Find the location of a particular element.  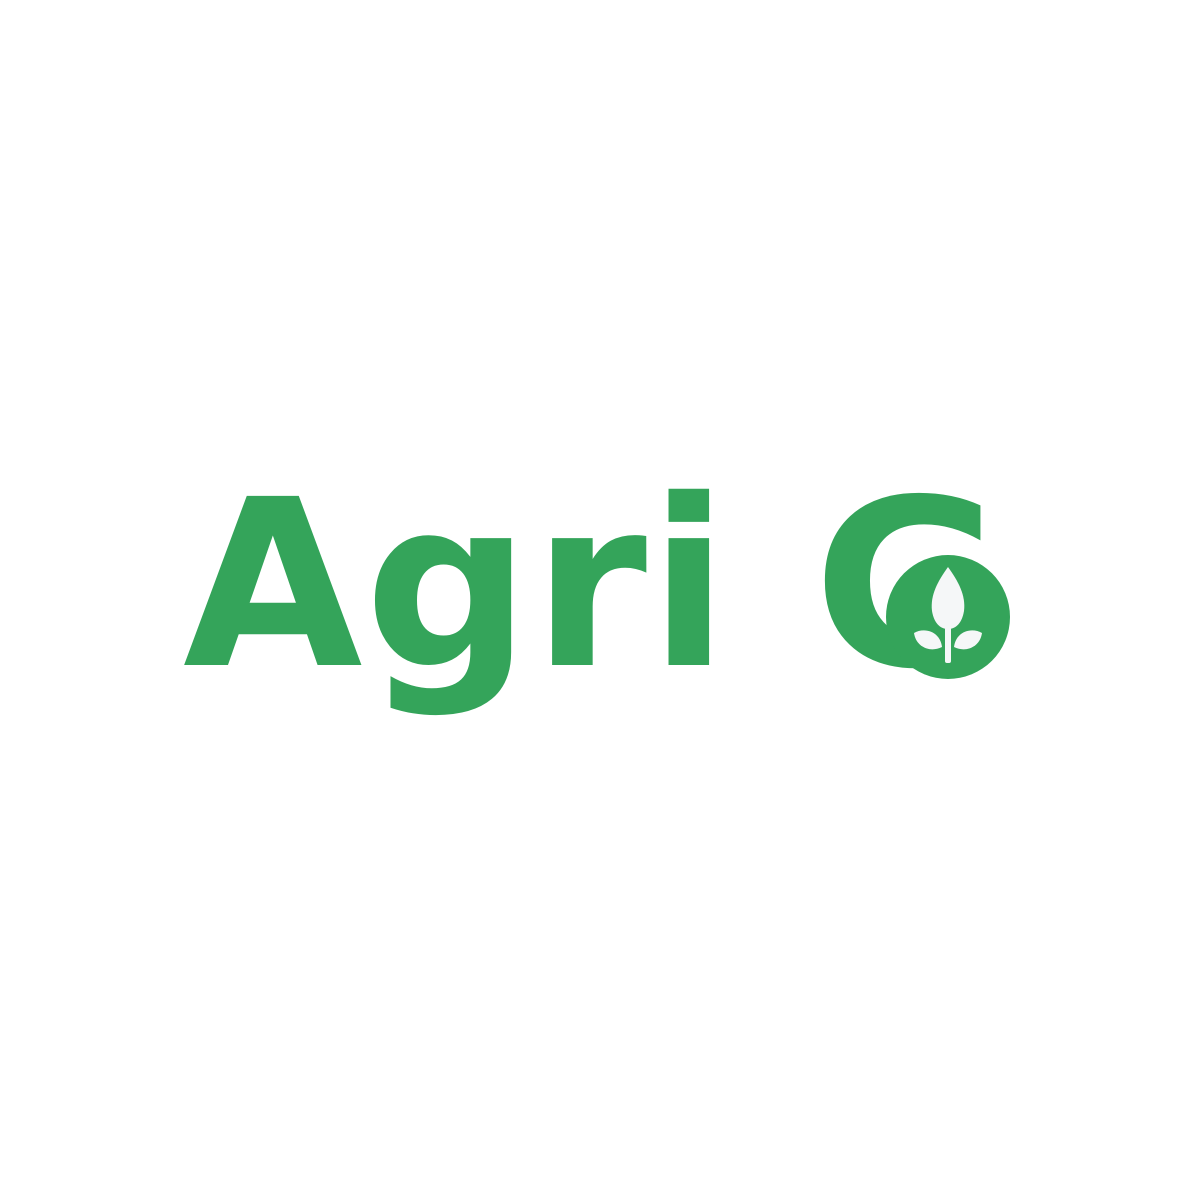

leaf-sprout-icon is located at coordinates (948, 617).